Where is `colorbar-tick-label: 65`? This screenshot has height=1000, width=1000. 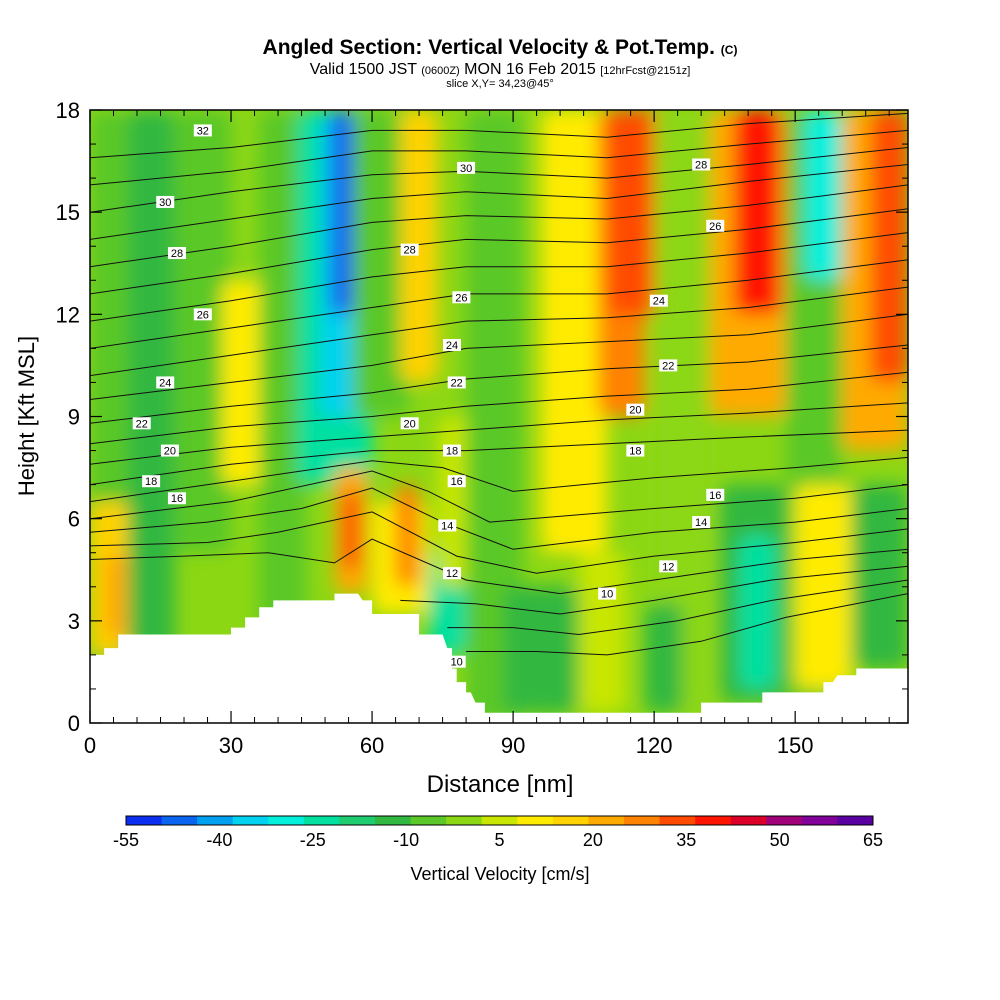 colorbar-tick-label: 65 is located at coordinates (873, 840).